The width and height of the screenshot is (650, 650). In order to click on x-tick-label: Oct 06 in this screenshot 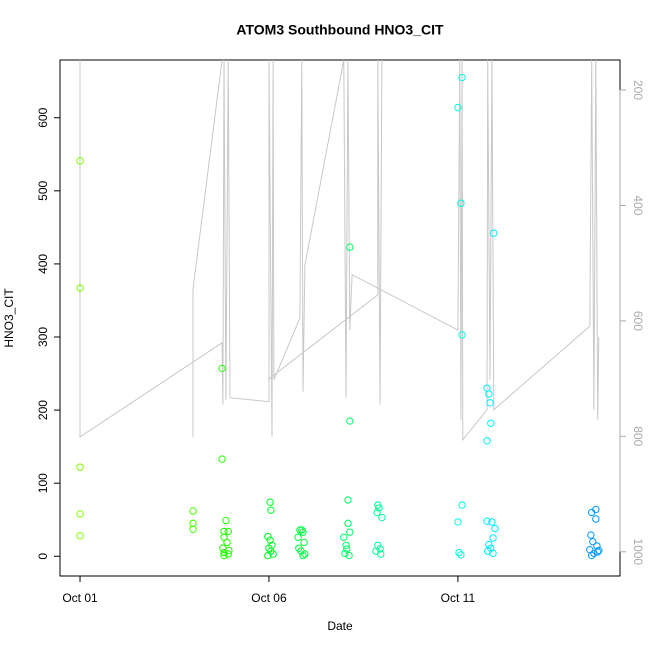, I will do `click(269, 598)`.